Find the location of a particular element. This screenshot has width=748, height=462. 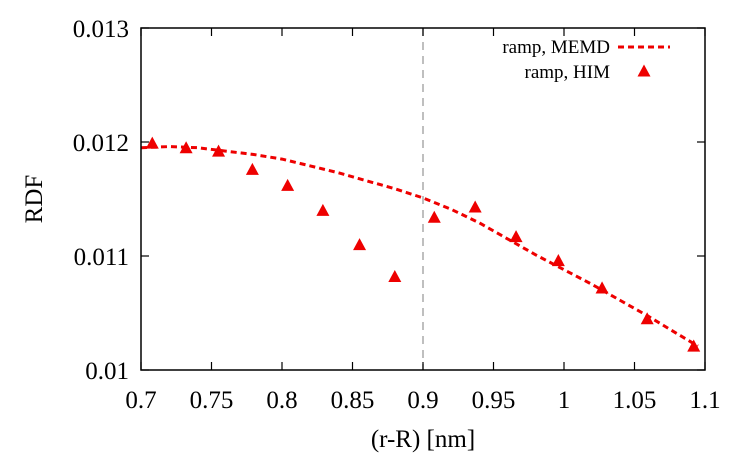

x-tick-label: 0.95 is located at coordinates (494, 400).